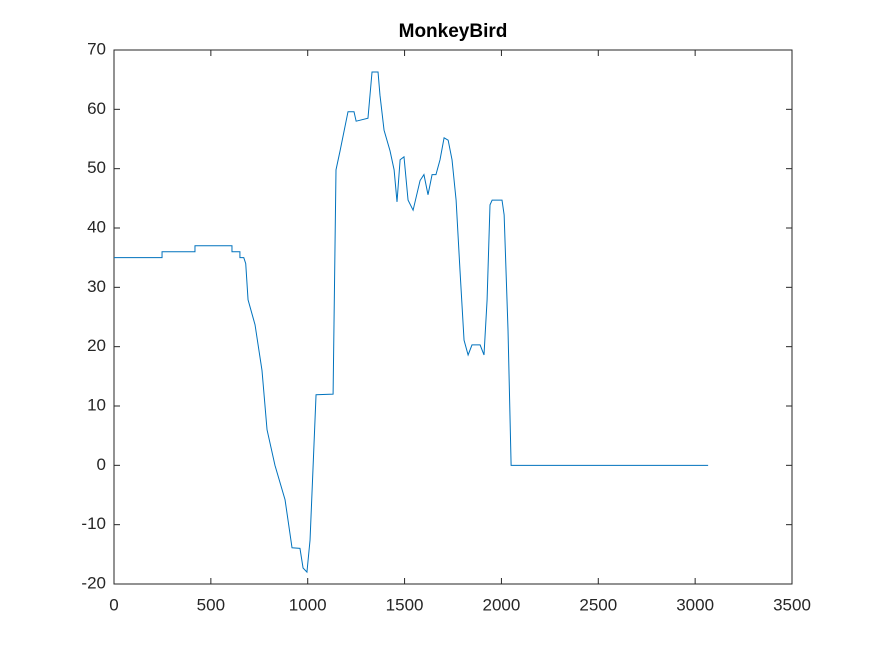  I want to click on x-tick-label: 3500, so click(792, 604).